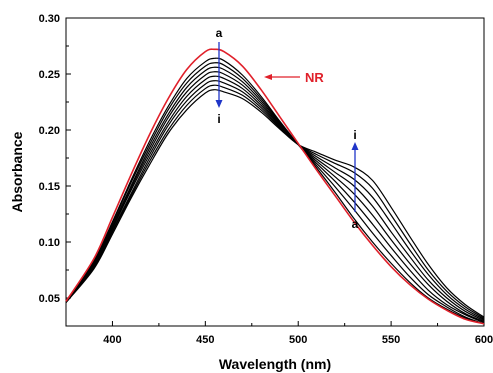 Image resolution: width=493 pixels, height=373 pixels. I want to click on peak-arrow-head, so click(219, 104).